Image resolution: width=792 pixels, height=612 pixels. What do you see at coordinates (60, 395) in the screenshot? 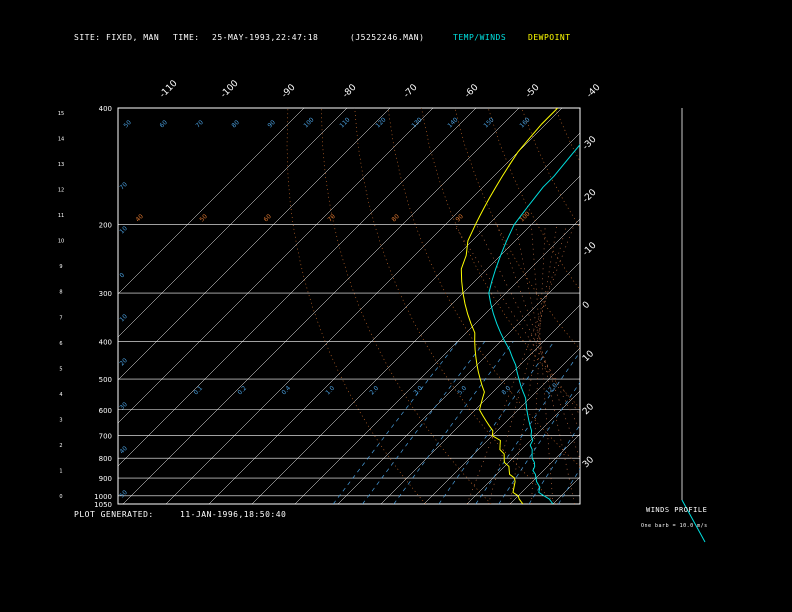
I see `height-tick-label: 4` at bounding box center [60, 395].